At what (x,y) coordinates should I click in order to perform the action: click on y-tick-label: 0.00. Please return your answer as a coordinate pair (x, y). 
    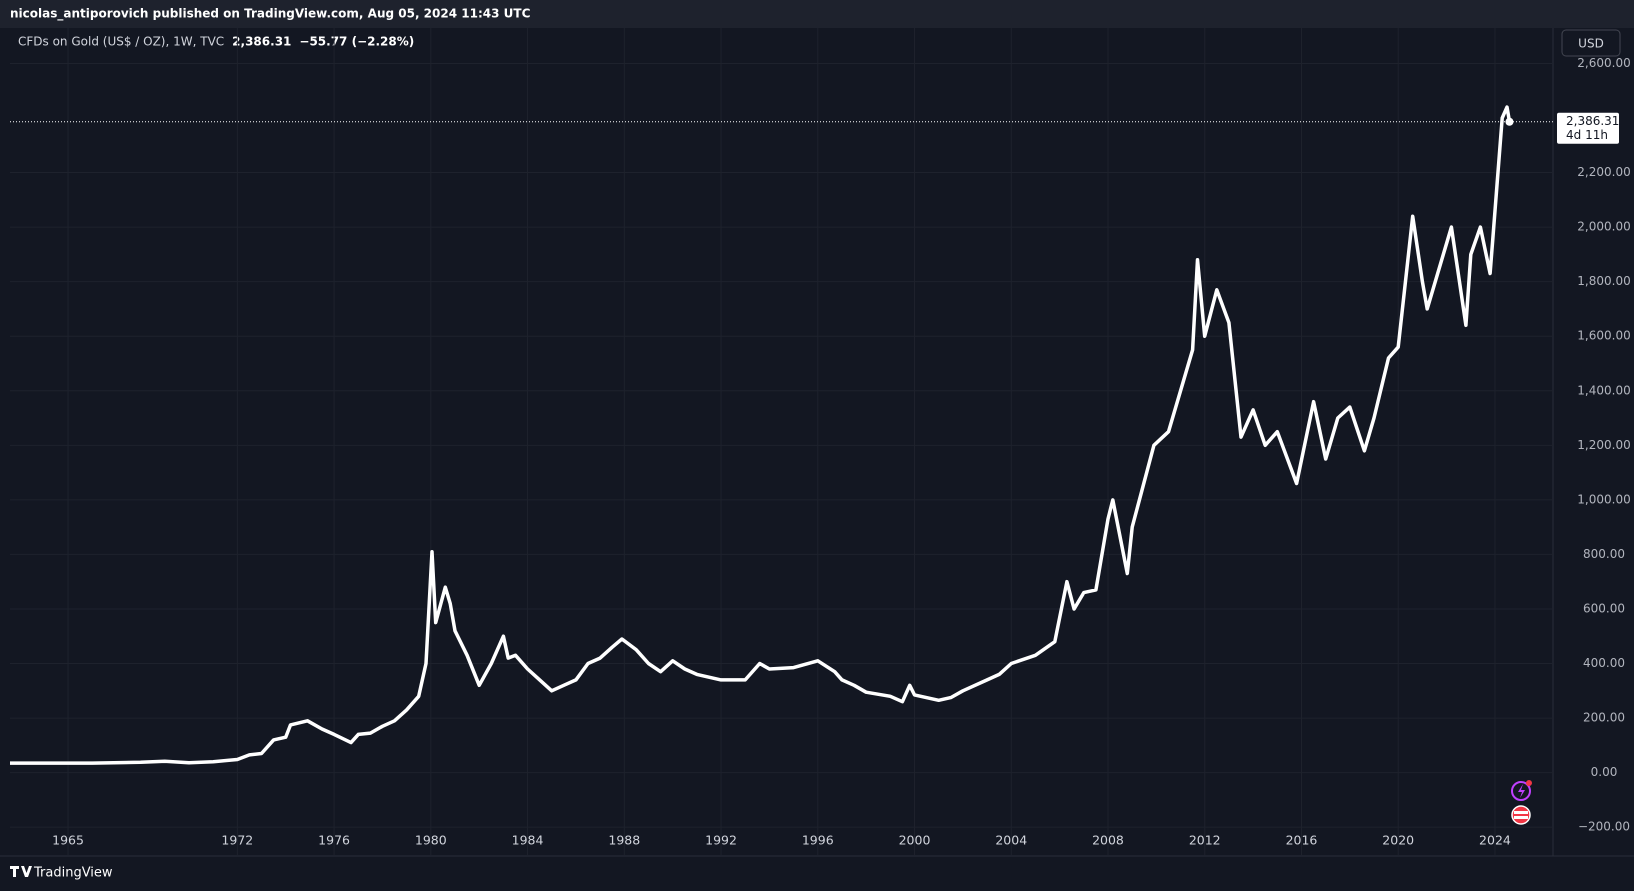
    Looking at the image, I should click on (1604, 772).